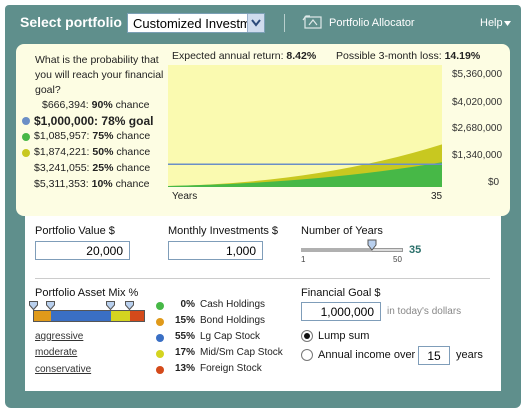 The height and width of the screenshot is (413, 526). I want to click on asset-mix-bar, so click(89, 316).